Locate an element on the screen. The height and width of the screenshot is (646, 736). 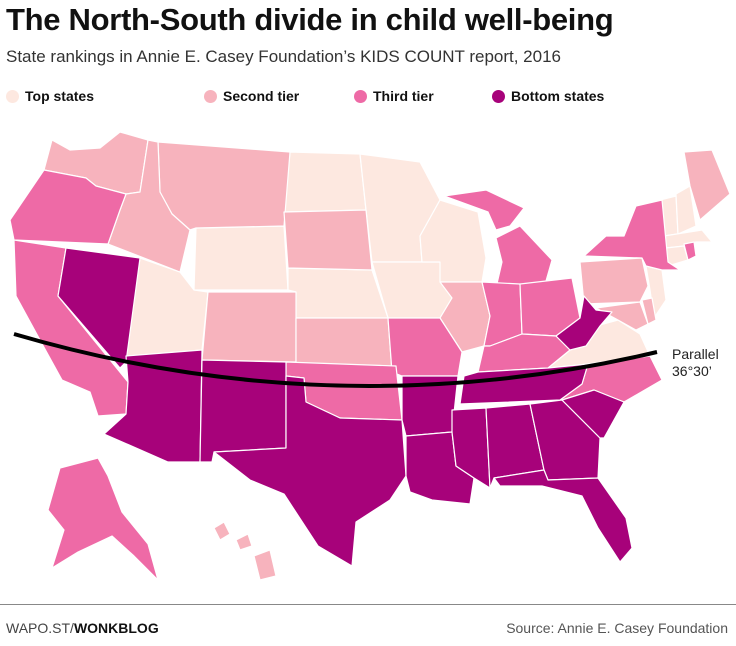
footer-divider is located at coordinates (368, 604).